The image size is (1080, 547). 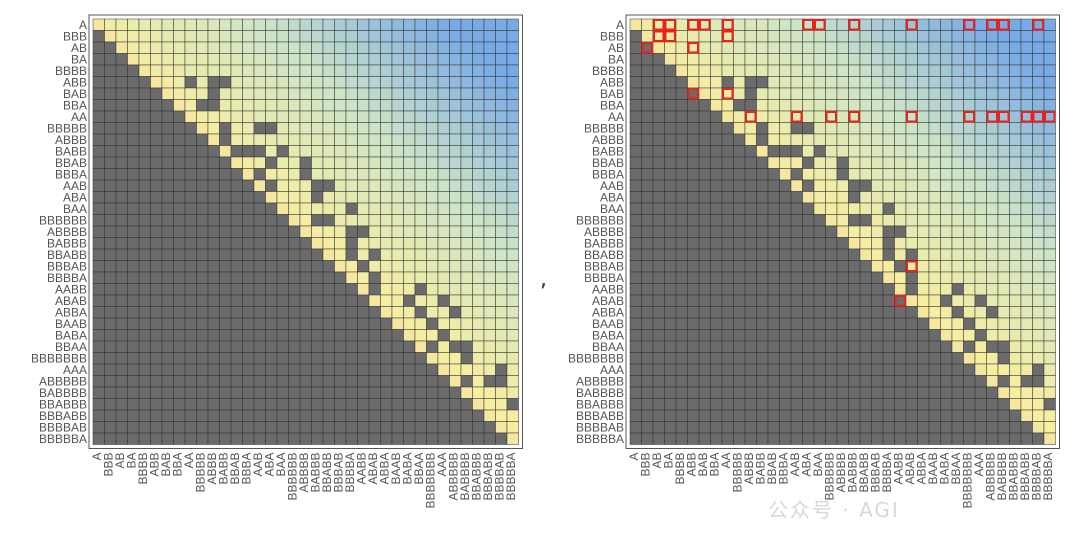 I want to click on row-tick-label: ABBBB, so click(x=604, y=232).